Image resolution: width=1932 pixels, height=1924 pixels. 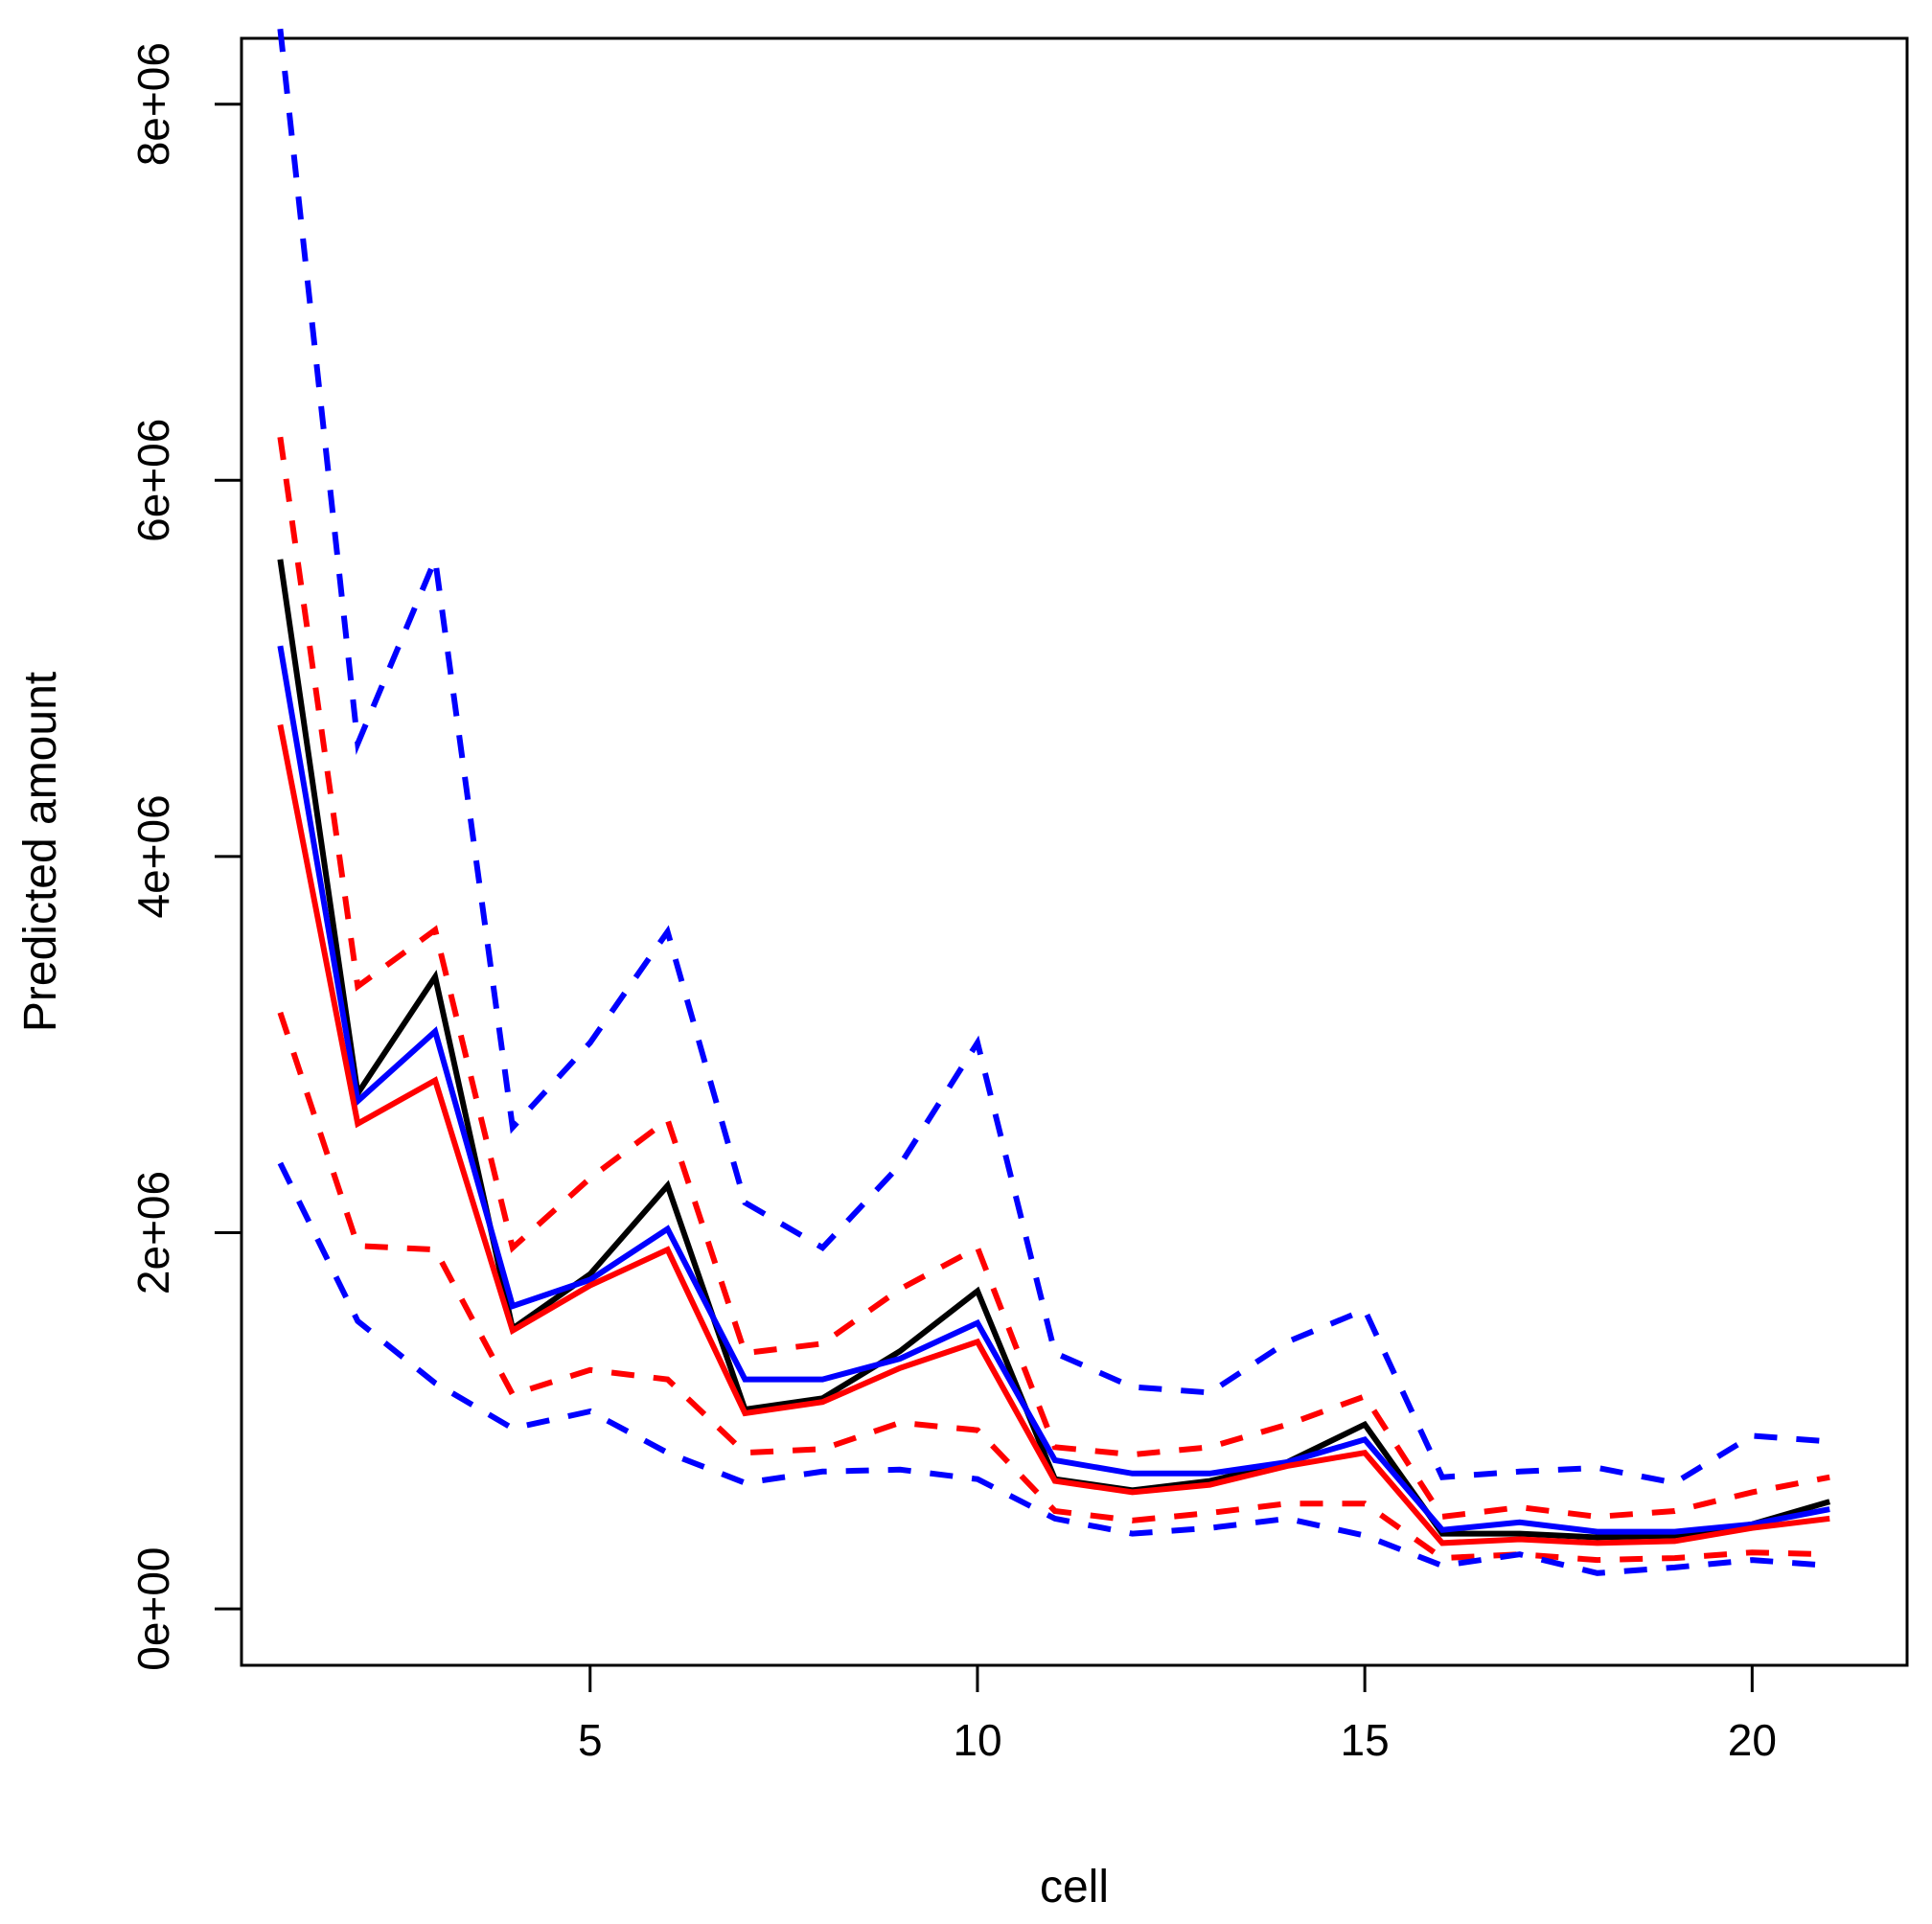 I want to click on y-tick-label: 2e+06, so click(x=153, y=1232).